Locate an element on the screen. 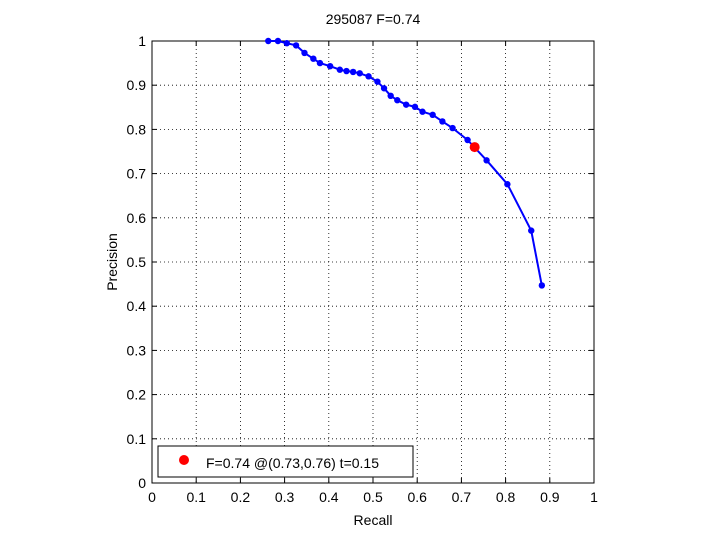 Image resolution: width=720 pixels, height=540 pixels. x-tick-label: 0.9 is located at coordinates (550, 497).